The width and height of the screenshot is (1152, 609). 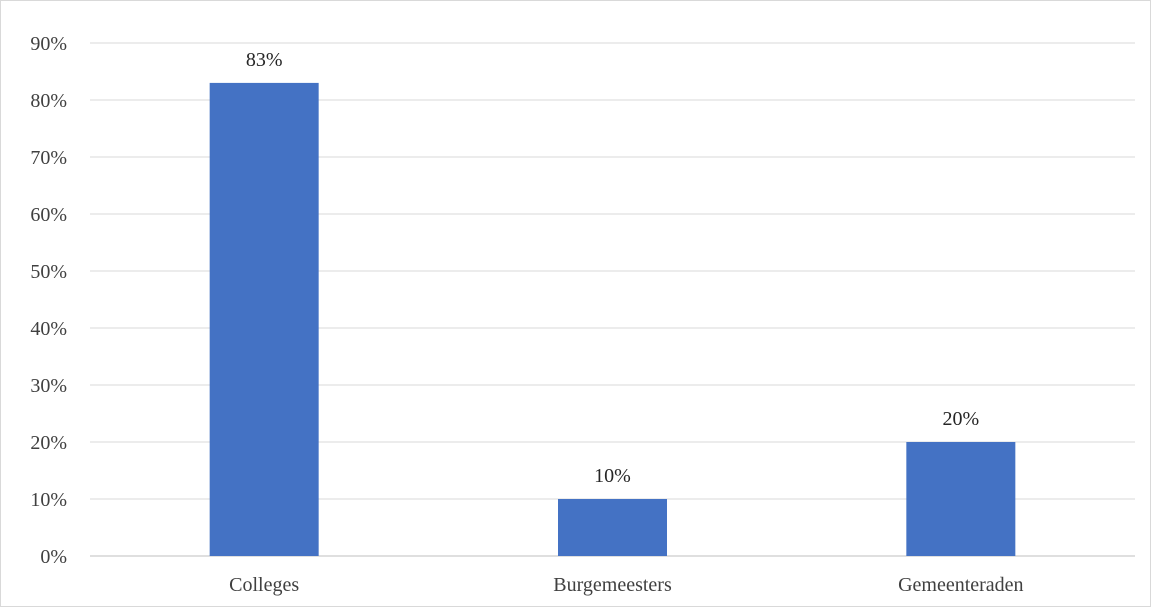 I want to click on y-tick-label: 30%, so click(x=48, y=386).